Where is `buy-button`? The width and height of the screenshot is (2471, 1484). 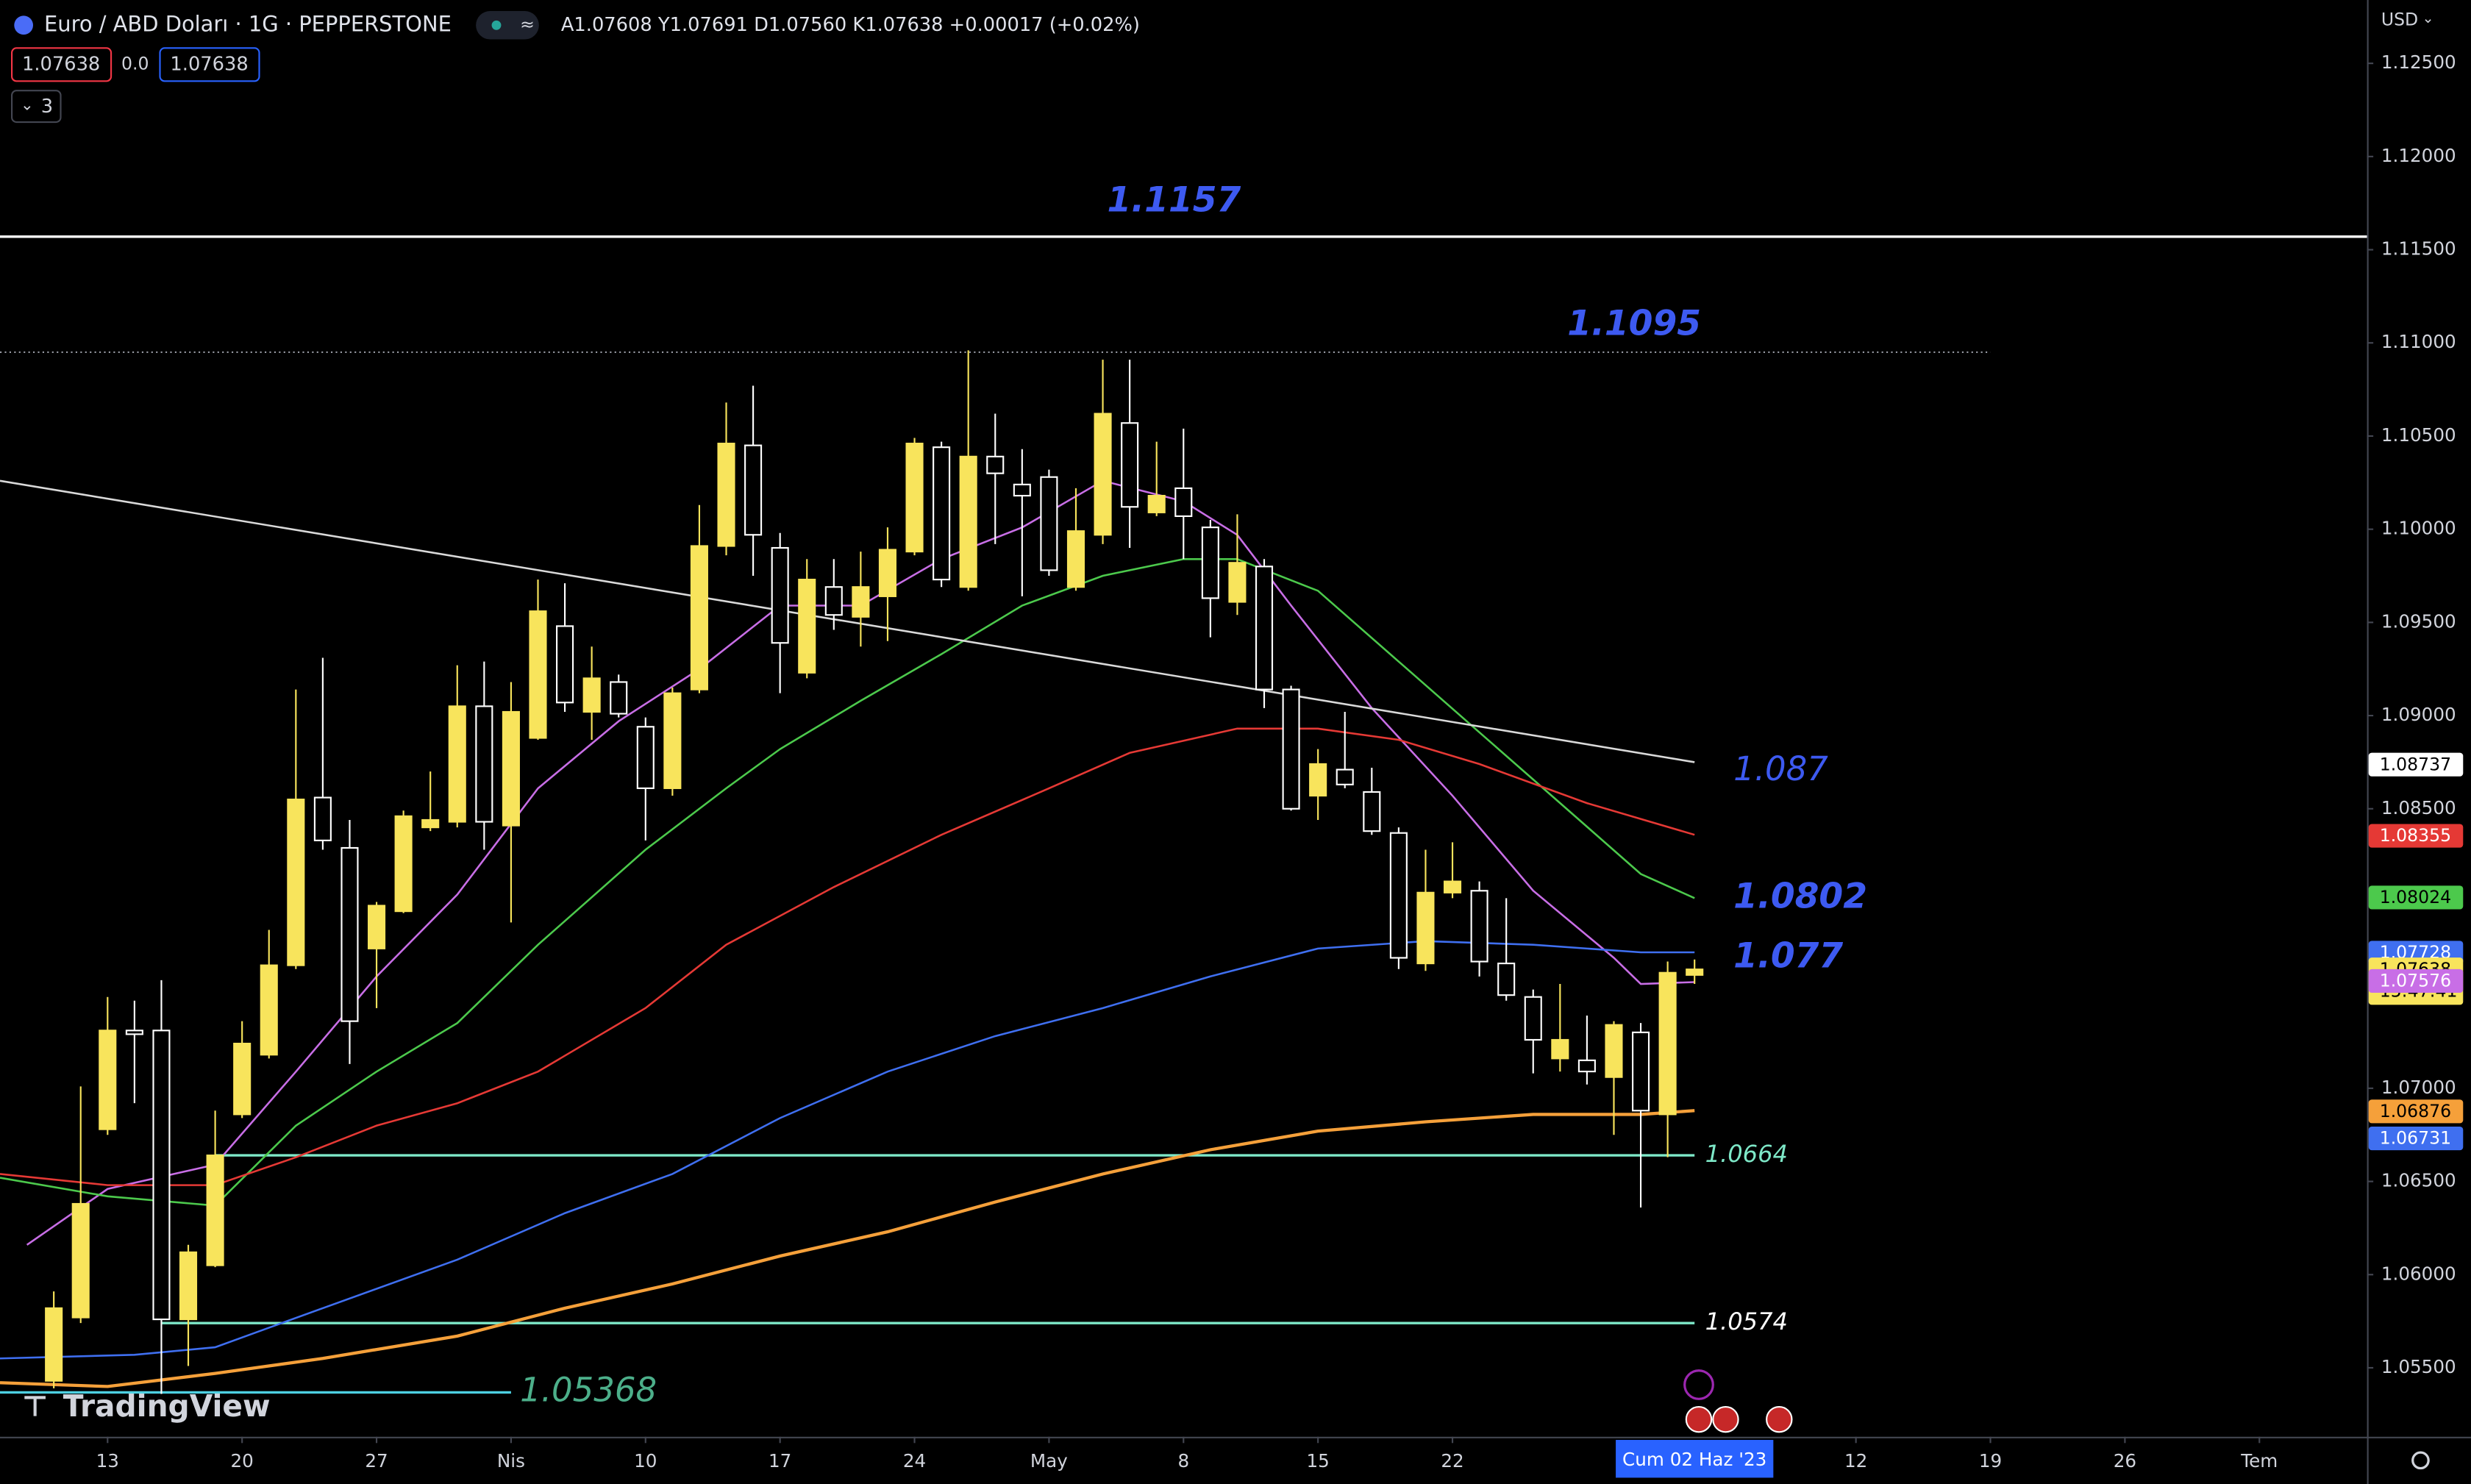
buy-button is located at coordinates (209, 64).